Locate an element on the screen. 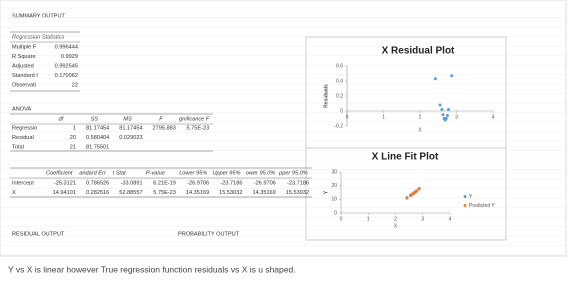  section-heading: RESIDUAL OUTPUT is located at coordinates (38, 234).